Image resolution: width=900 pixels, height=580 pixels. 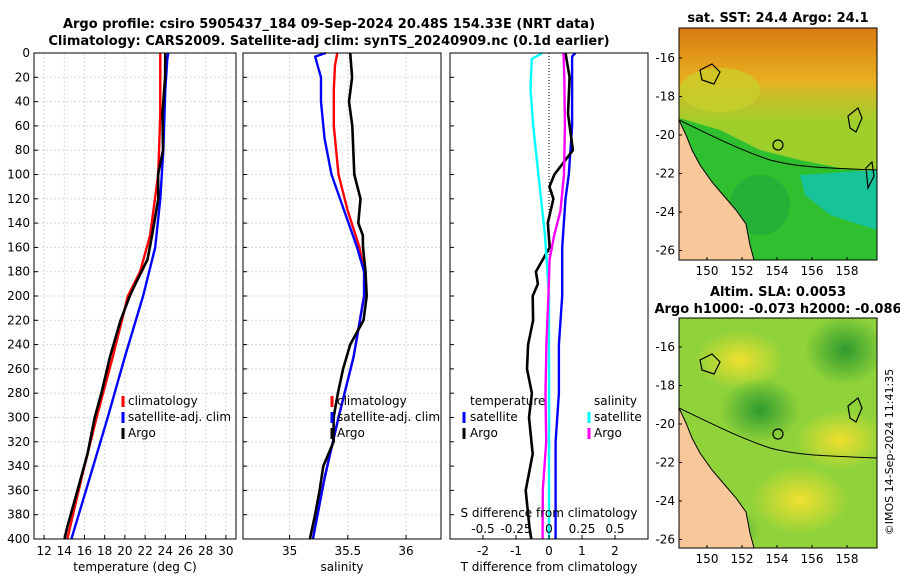 What do you see at coordinates (717, 189) in the screenshot?
I see `sst-coastline` at bounding box center [717, 189].